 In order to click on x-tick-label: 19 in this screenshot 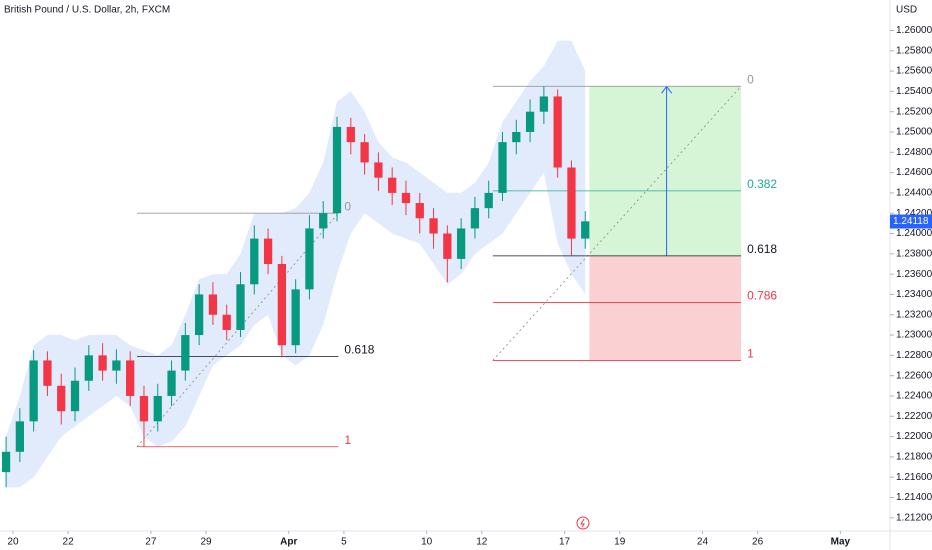, I will do `click(620, 542)`.